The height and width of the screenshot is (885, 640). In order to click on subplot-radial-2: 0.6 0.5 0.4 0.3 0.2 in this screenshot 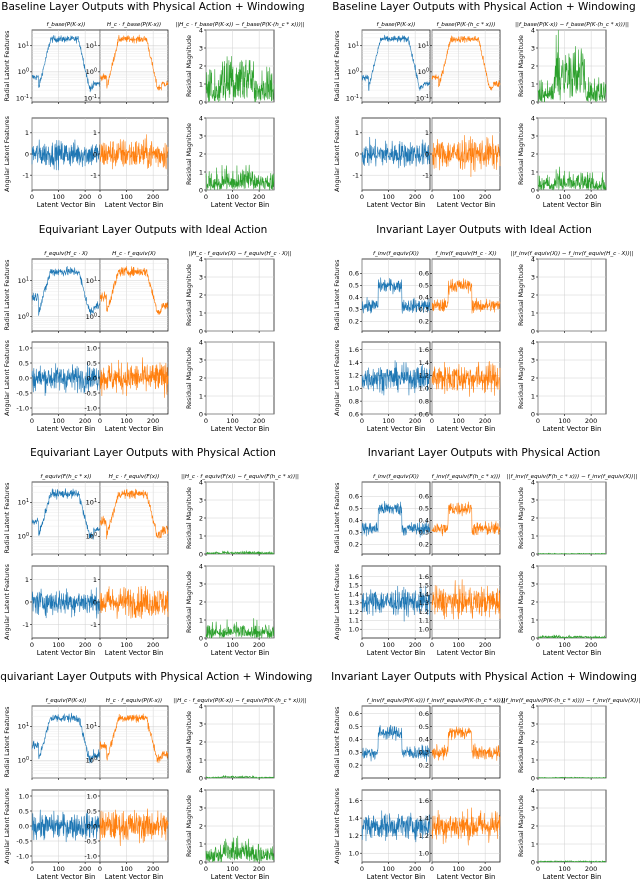, I will do `click(460, 295)`.